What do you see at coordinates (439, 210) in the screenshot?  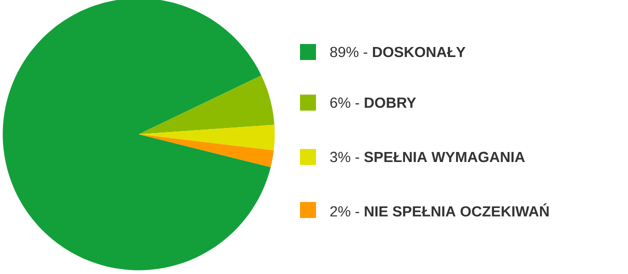 I see `legend-label: 2% - NIE SPEŁNIA OCZEKIWAŃ` at bounding box center [439, 210].